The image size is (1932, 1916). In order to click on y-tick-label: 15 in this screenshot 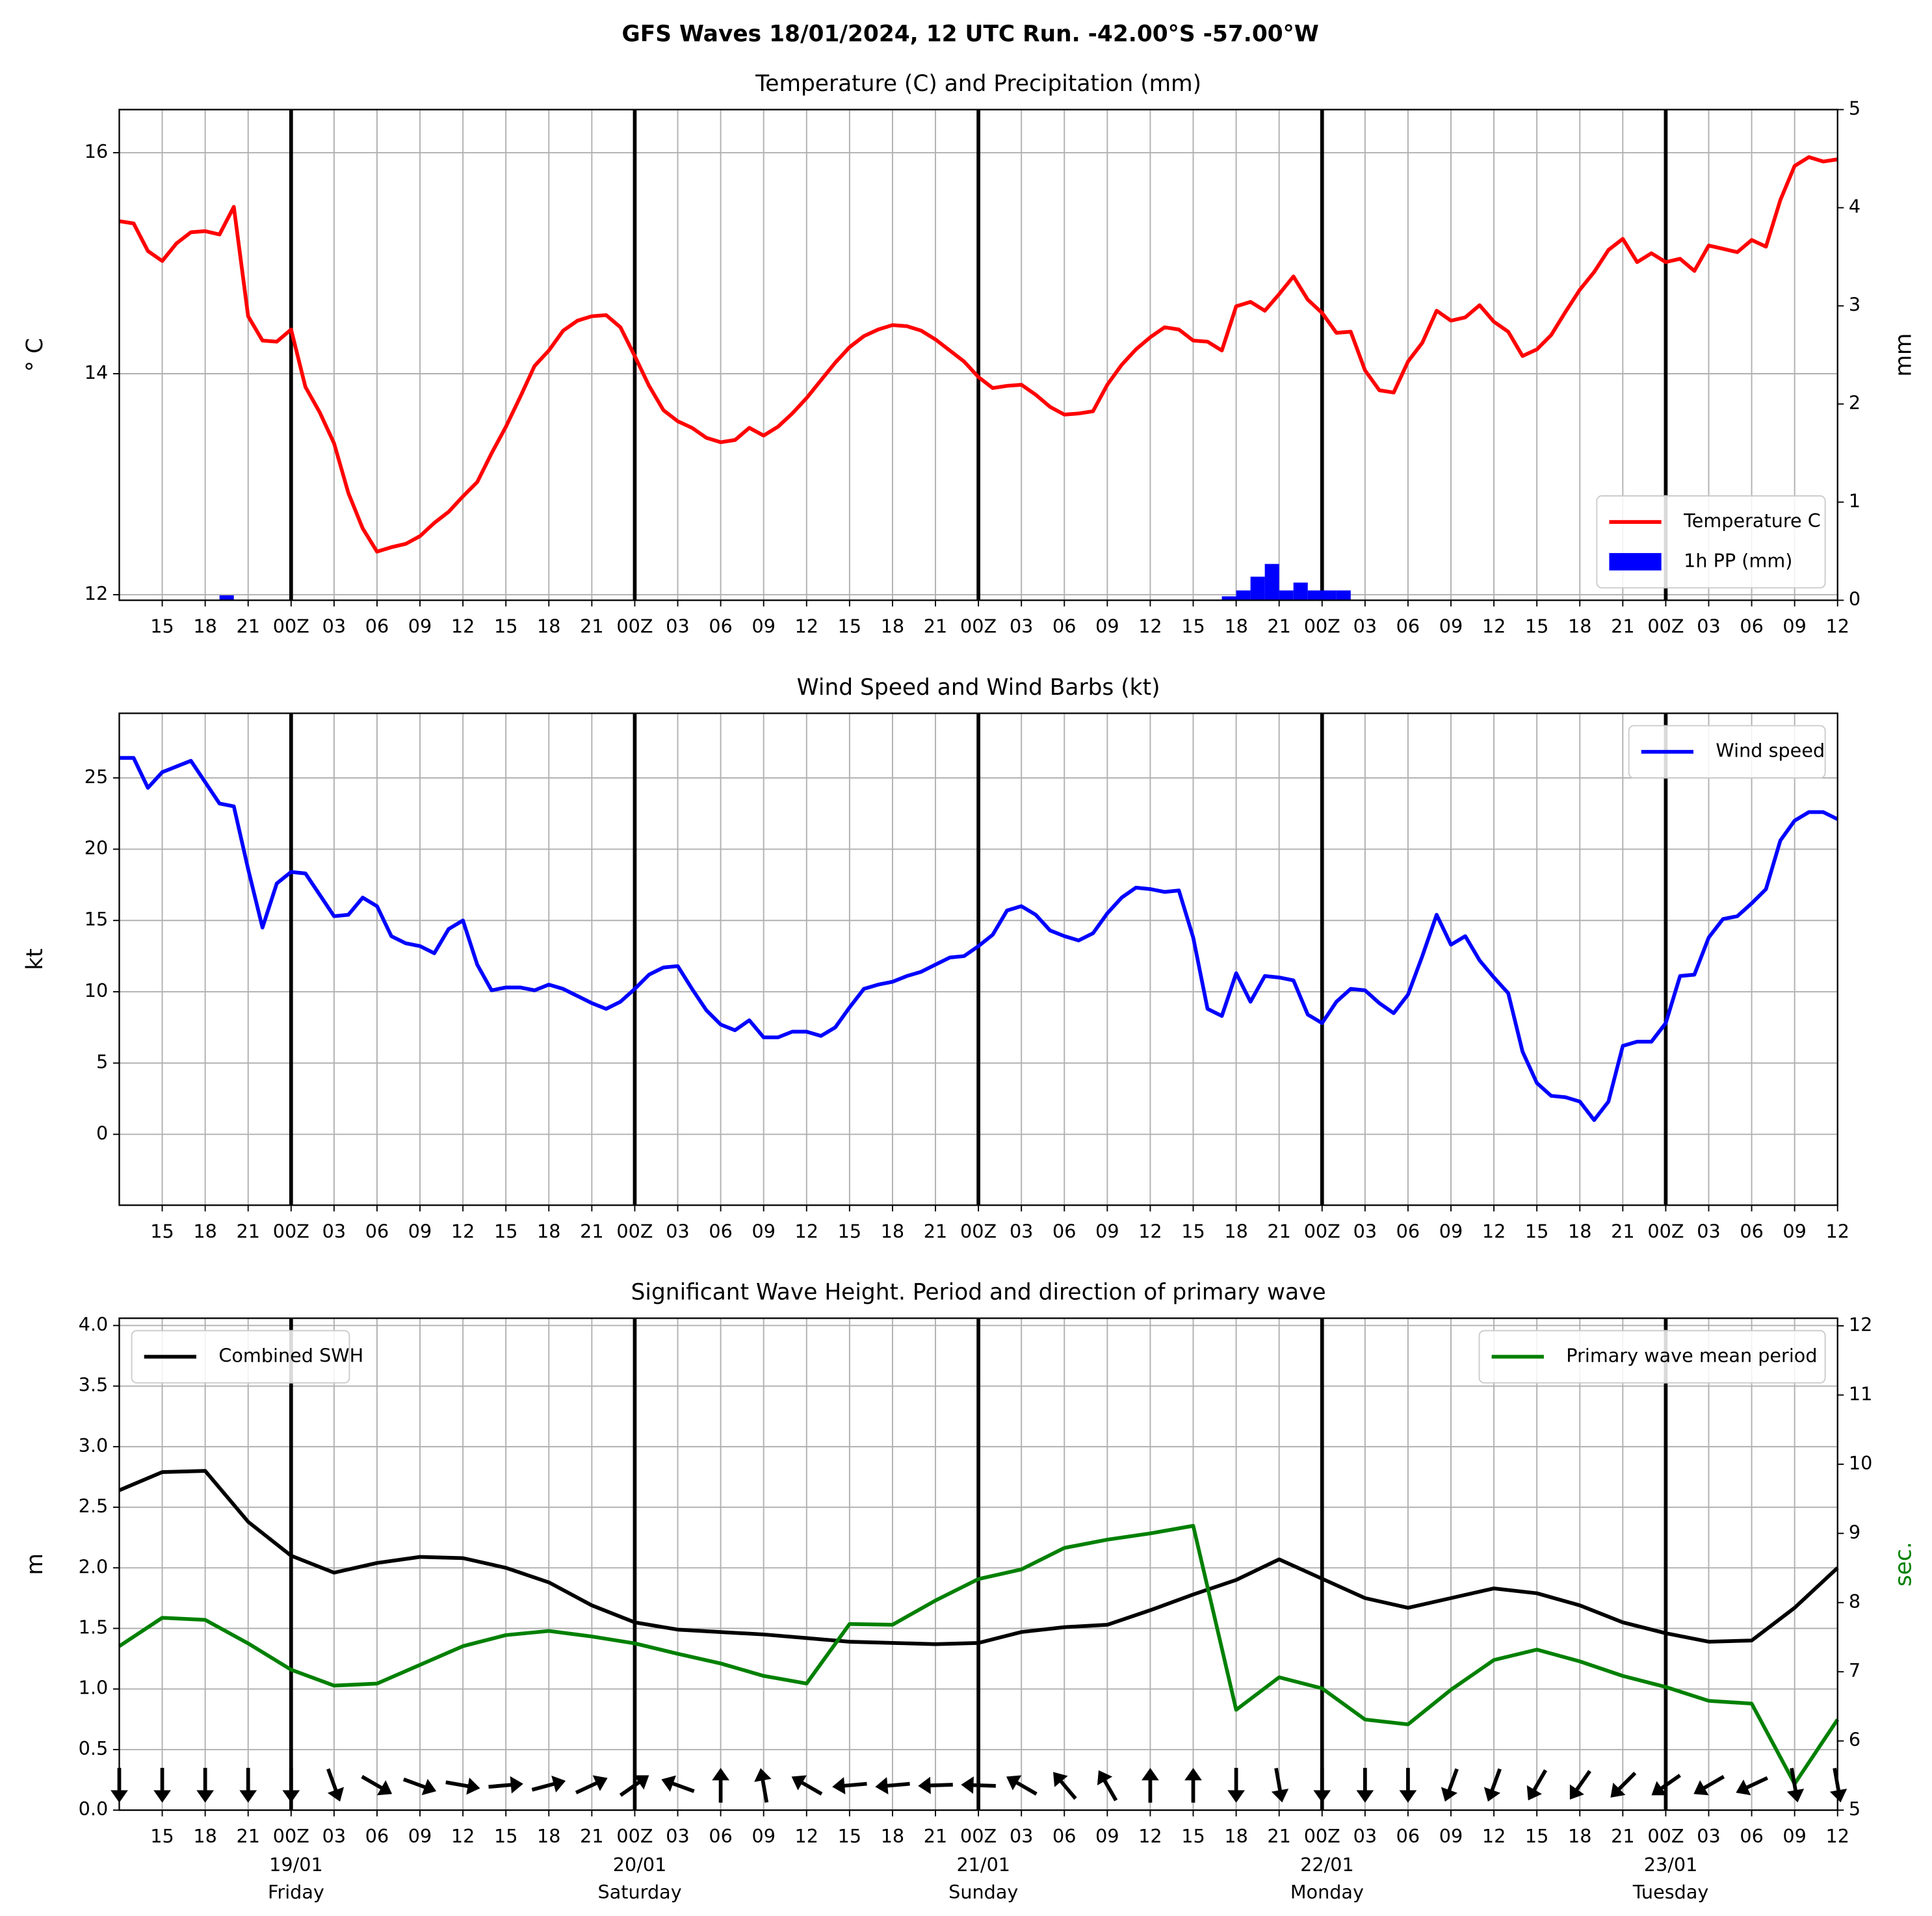, I will do `click(96, 919)`.